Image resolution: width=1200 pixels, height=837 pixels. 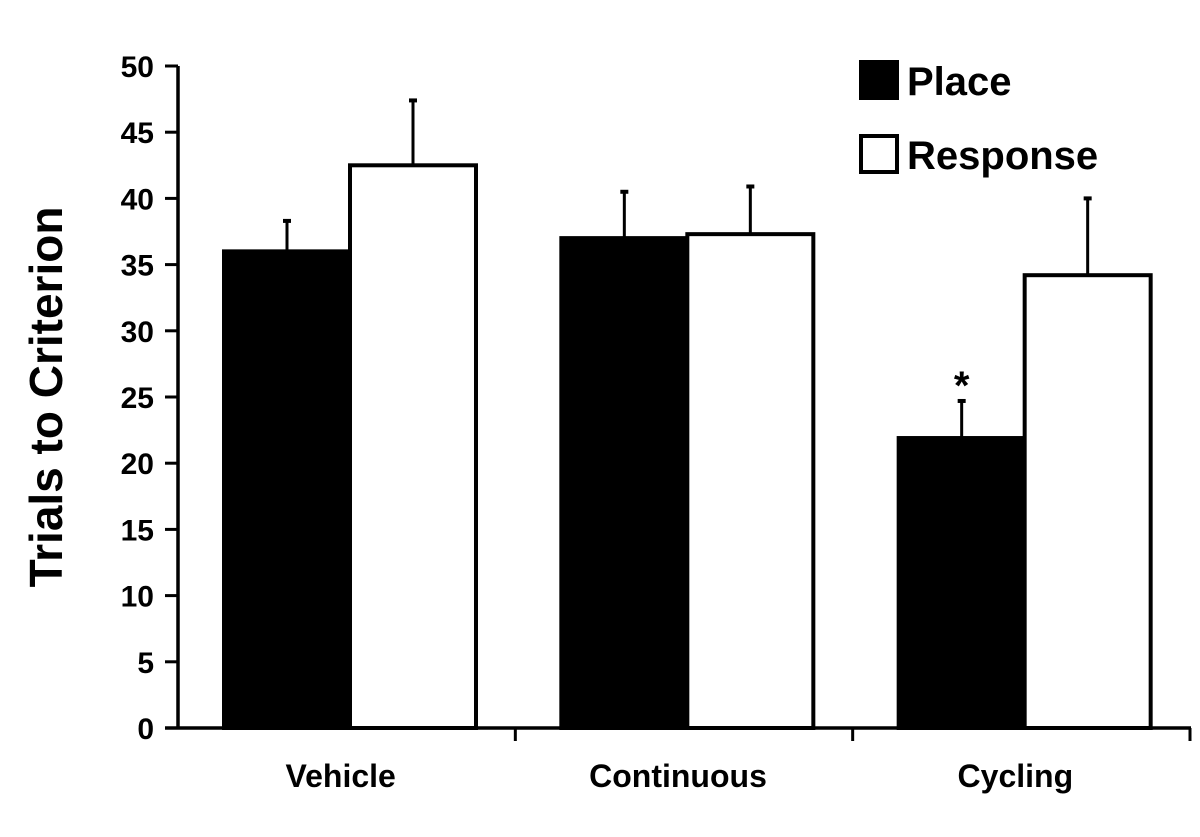 What do you see at coordinates (287, 490) in the screenshot?
I see `bar-place-vehicle` at bounding box center [287, 490].